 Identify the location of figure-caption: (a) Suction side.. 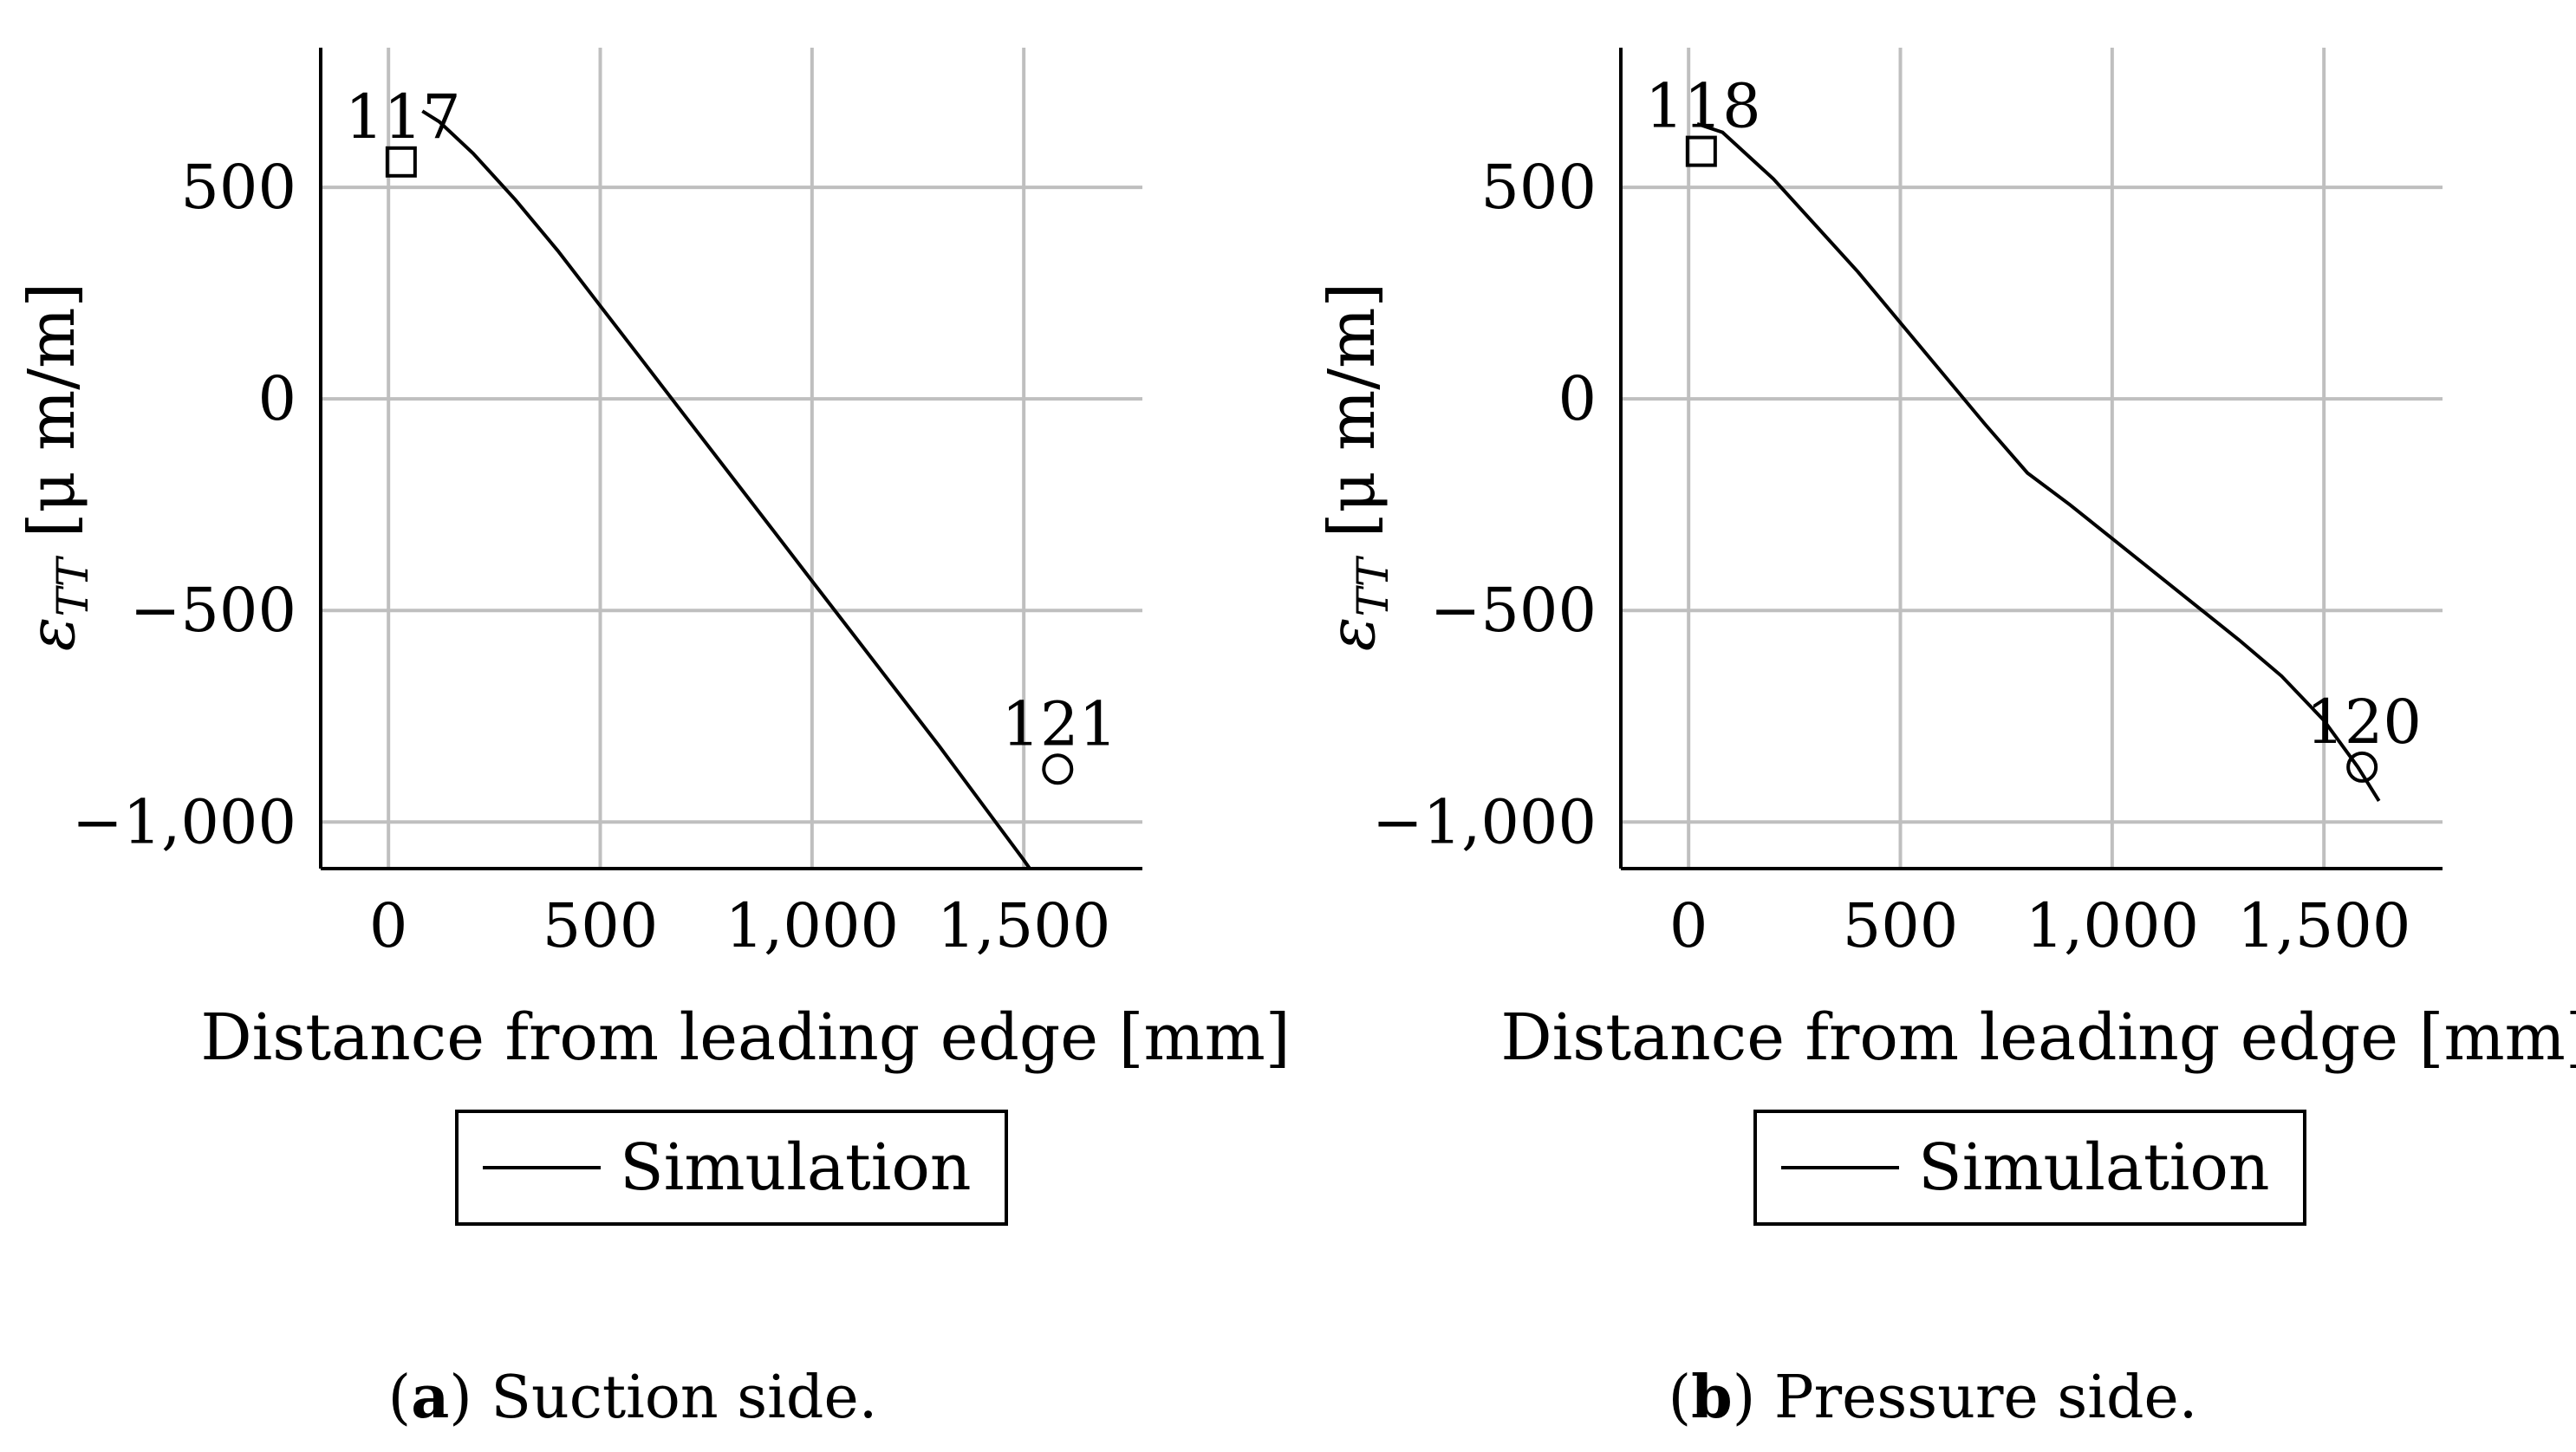
(633, 1397).